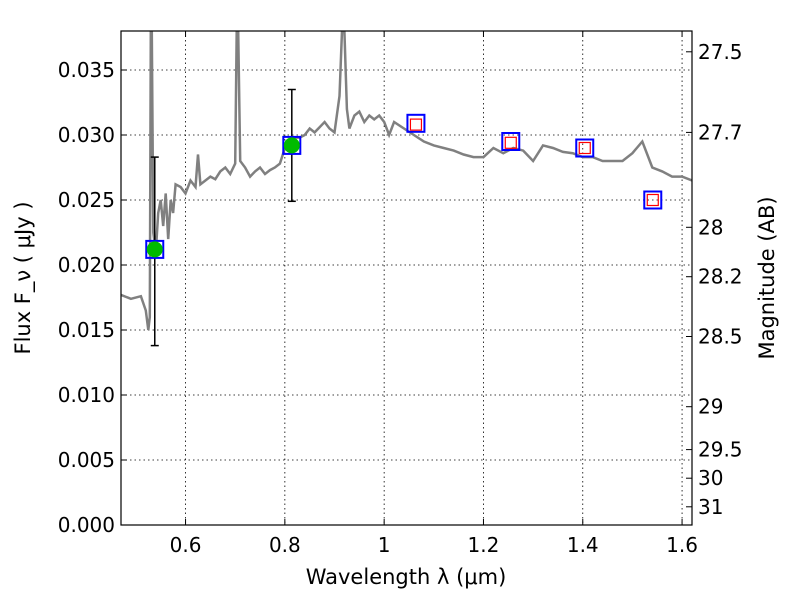 This screenshot has width=800, height=600. What do you see at coordinates (720, 132) in the screenshot?
I see `magnitude-tick-label: 27.7` at bounding box center [720, 132].